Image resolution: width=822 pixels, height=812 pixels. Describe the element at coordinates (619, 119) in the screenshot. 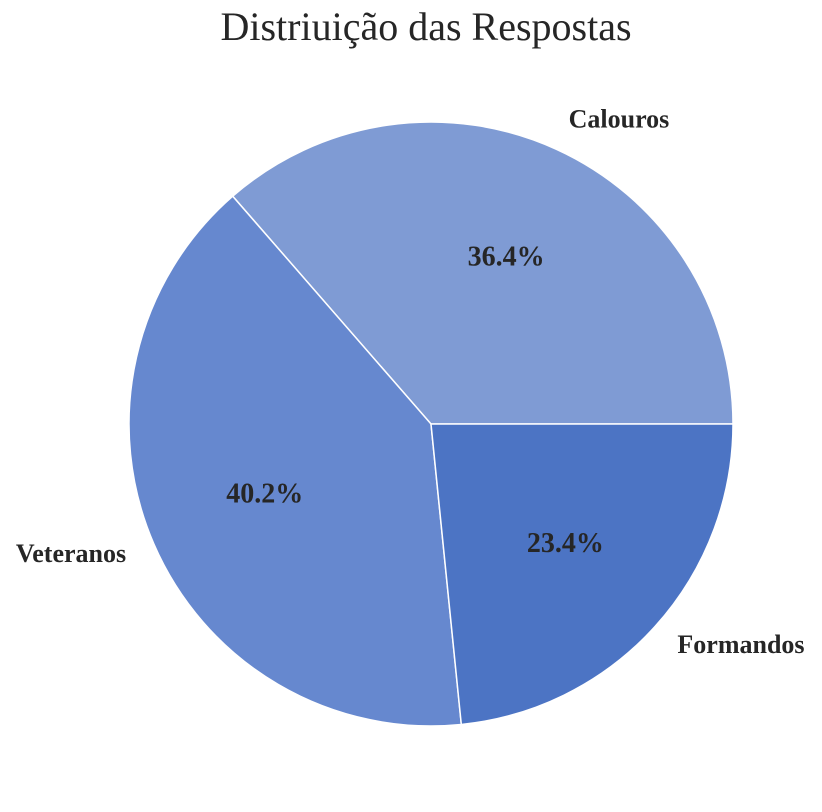

I see `slice-label-calouros: Calouros` at that location.